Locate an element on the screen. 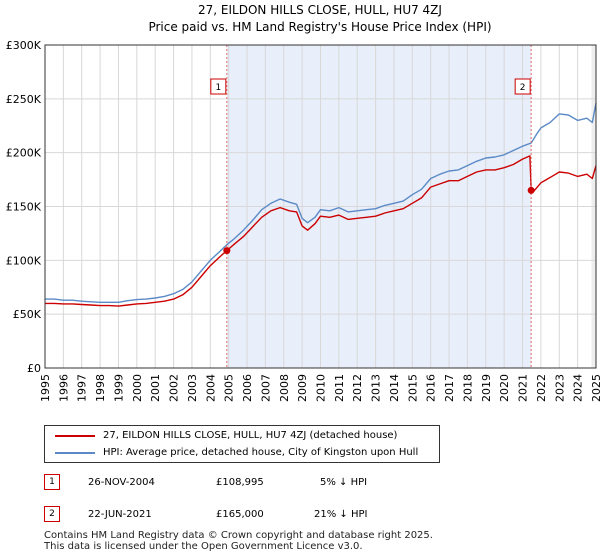 The height and width of the screenshot is (560, 600). x-tick-label: 2022 is located at coordinates (541, 388).